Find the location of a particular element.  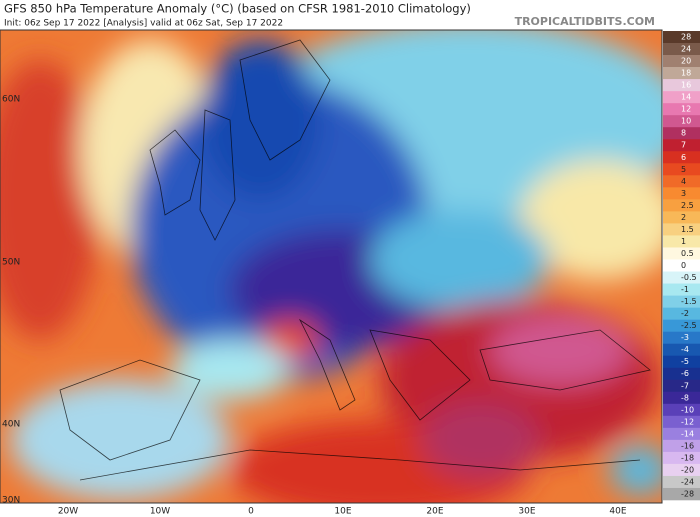

lat-label: 50N is located at coordinates (11, 263).